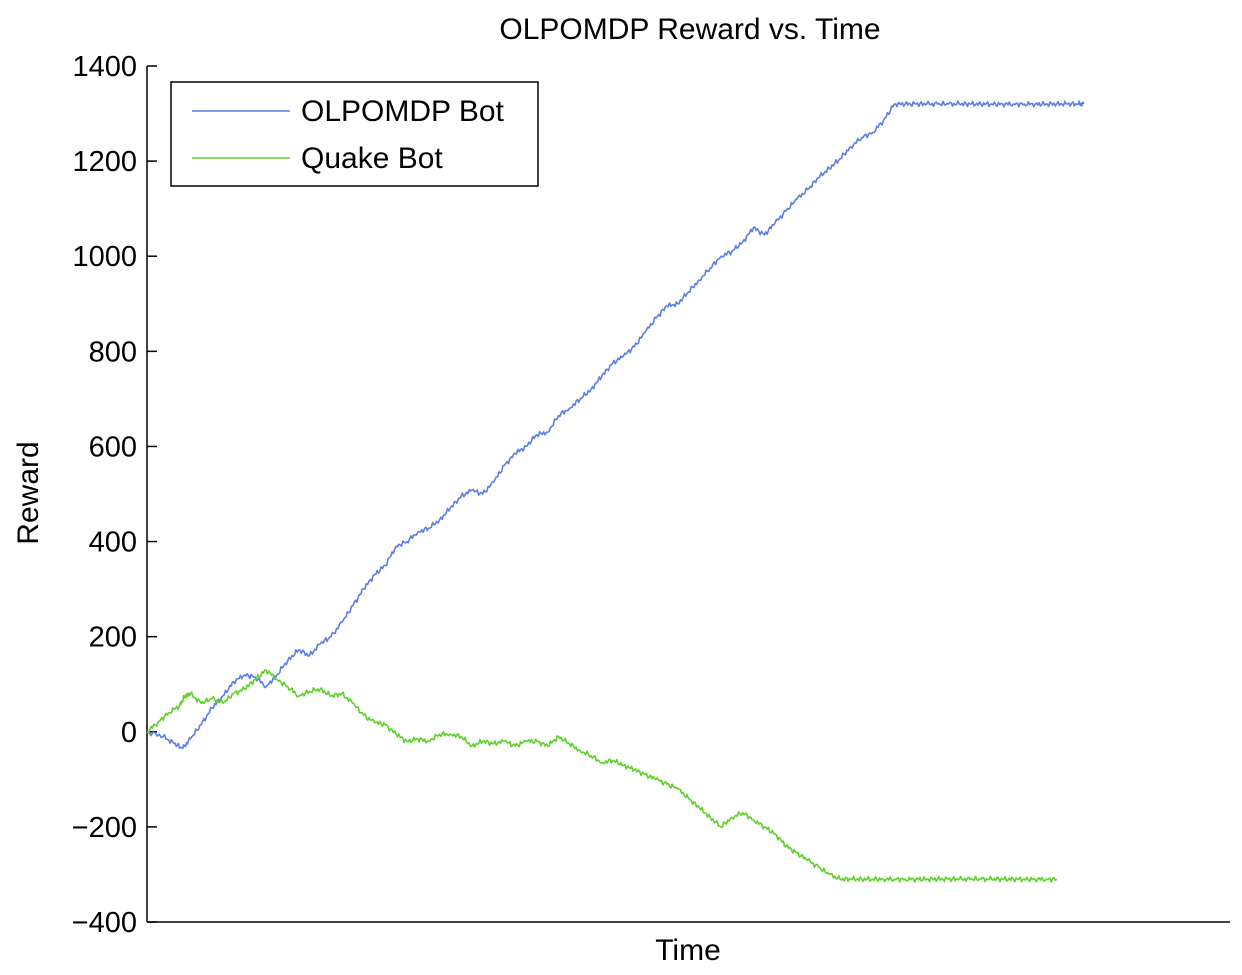 The height and width of the screenshot is (975, 1242). Describe the element at coordinates (372, 158) in the screenshot. I see `legend-label-quake-bot: Quake Bot` at that location.